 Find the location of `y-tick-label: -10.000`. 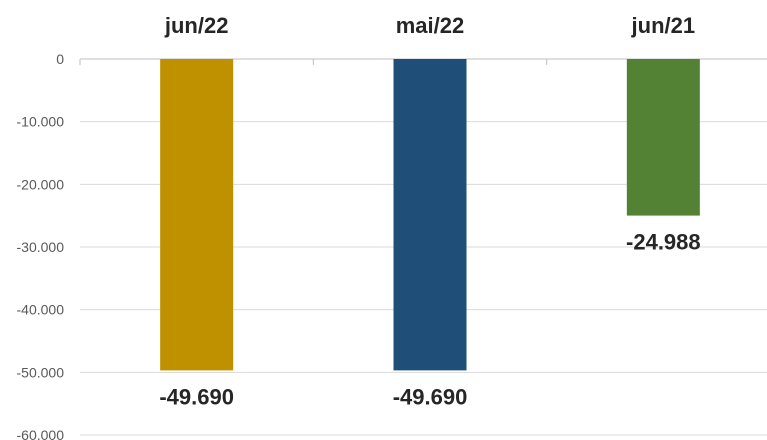

y-tick-label: -10.000 is located at coordinates (41, 122).